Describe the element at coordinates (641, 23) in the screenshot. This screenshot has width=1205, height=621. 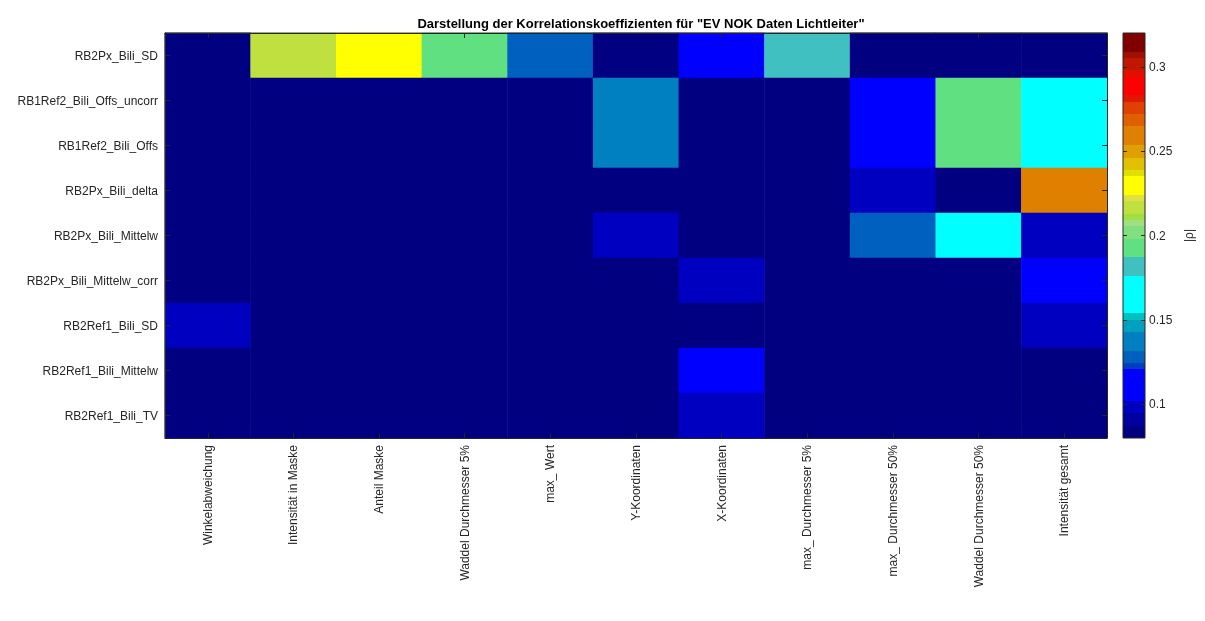
I see `chart-title: Darstellung der Korrelationskoeffizienten für "EV NOK Daten Lichtleiter"` at that location.